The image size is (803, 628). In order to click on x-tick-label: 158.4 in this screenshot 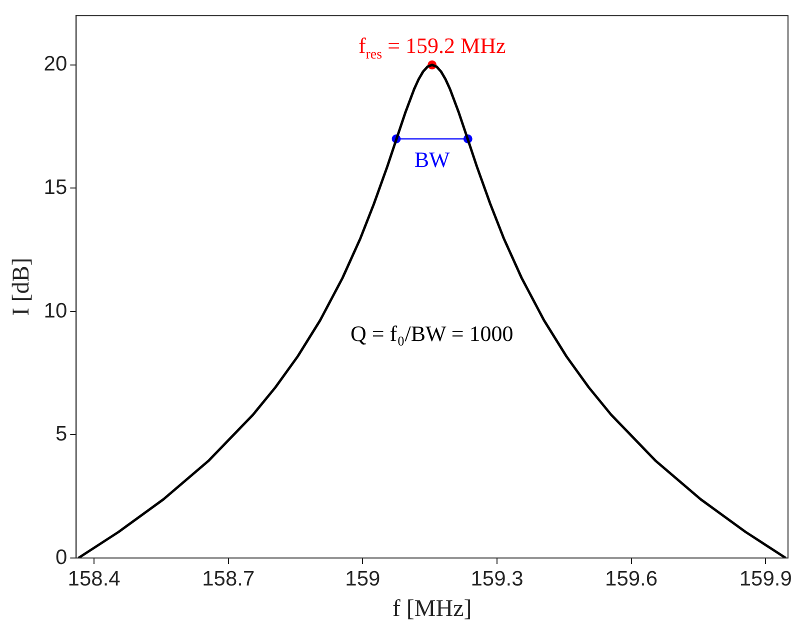, I will do `click(94, 578)`.